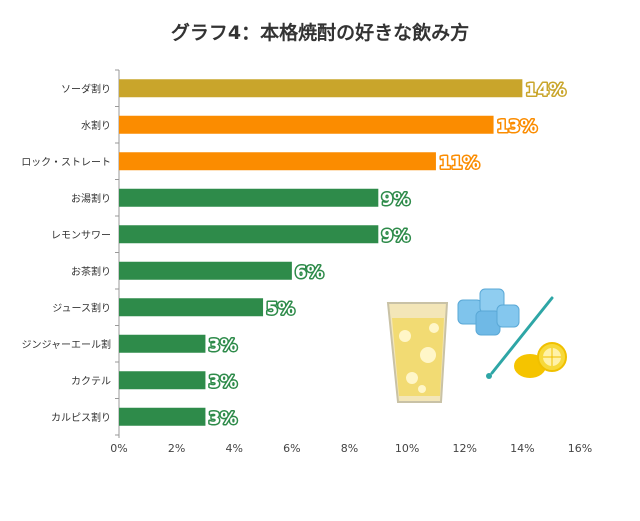 The image size is (640, 521). Describe the element at coordinates (476, 345) in the screenshot. I see `drink-illustration` at that location.